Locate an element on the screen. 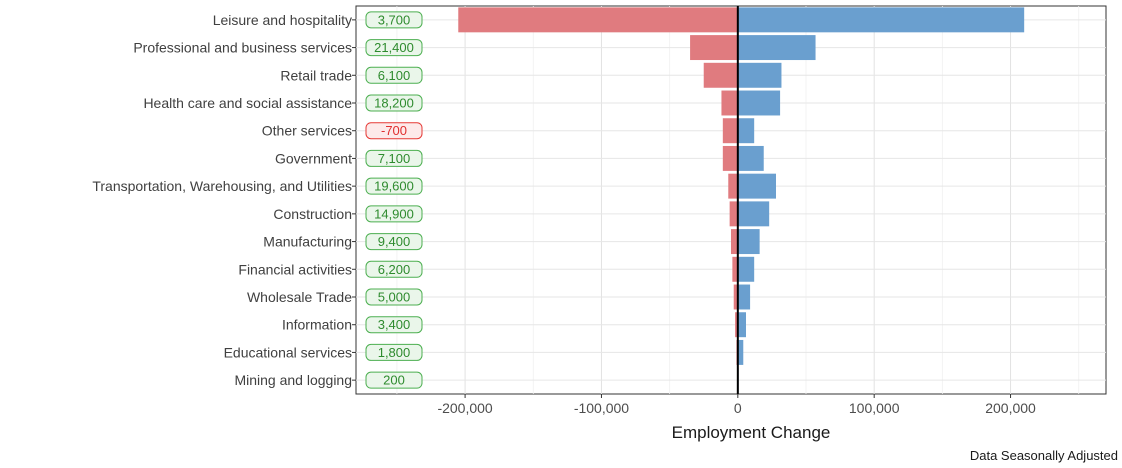 This screenshot has height=468, width=1122. net-label-text: 6,200 is located at coordinates (394, 269).